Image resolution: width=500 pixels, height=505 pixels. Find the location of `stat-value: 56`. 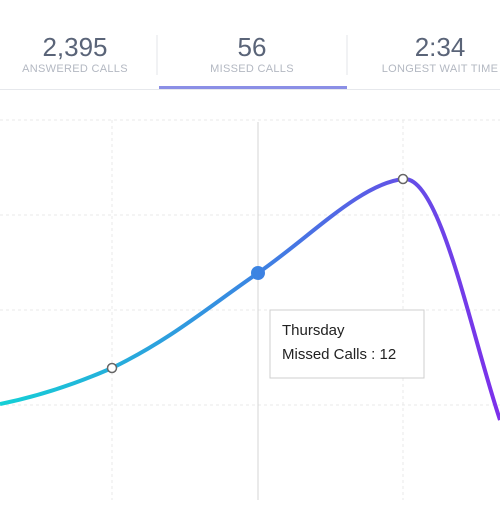

stat-value: 56 is located at coordinates (252, 47).